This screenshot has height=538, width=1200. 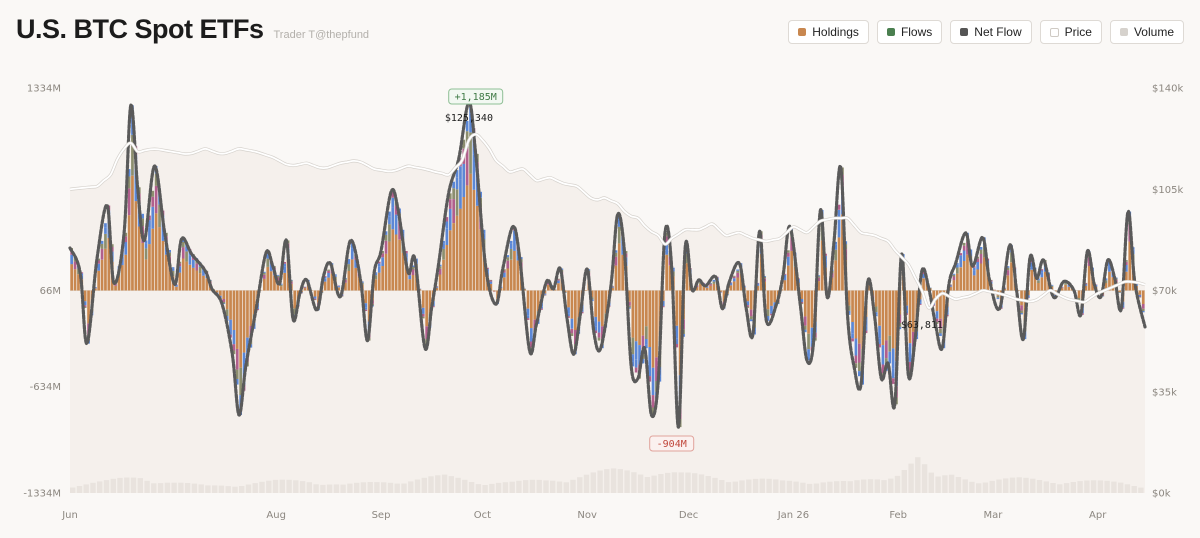 I want to click on right-axis-tick-label: $105k, so click(x=1167, y=190).